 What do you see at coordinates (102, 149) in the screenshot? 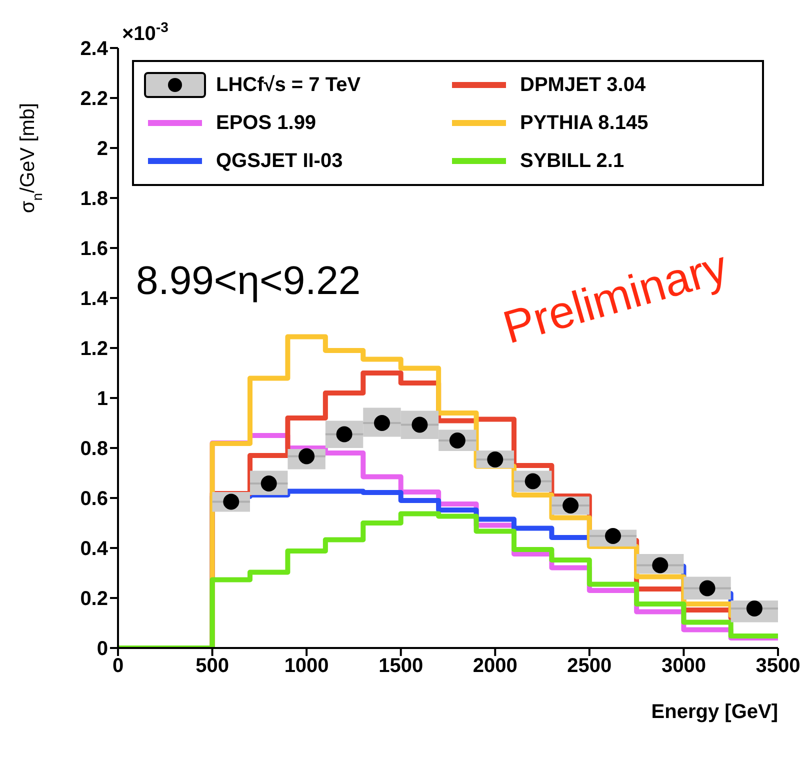
I see `y-tick-label: 2` at bounding box center [102, 149].